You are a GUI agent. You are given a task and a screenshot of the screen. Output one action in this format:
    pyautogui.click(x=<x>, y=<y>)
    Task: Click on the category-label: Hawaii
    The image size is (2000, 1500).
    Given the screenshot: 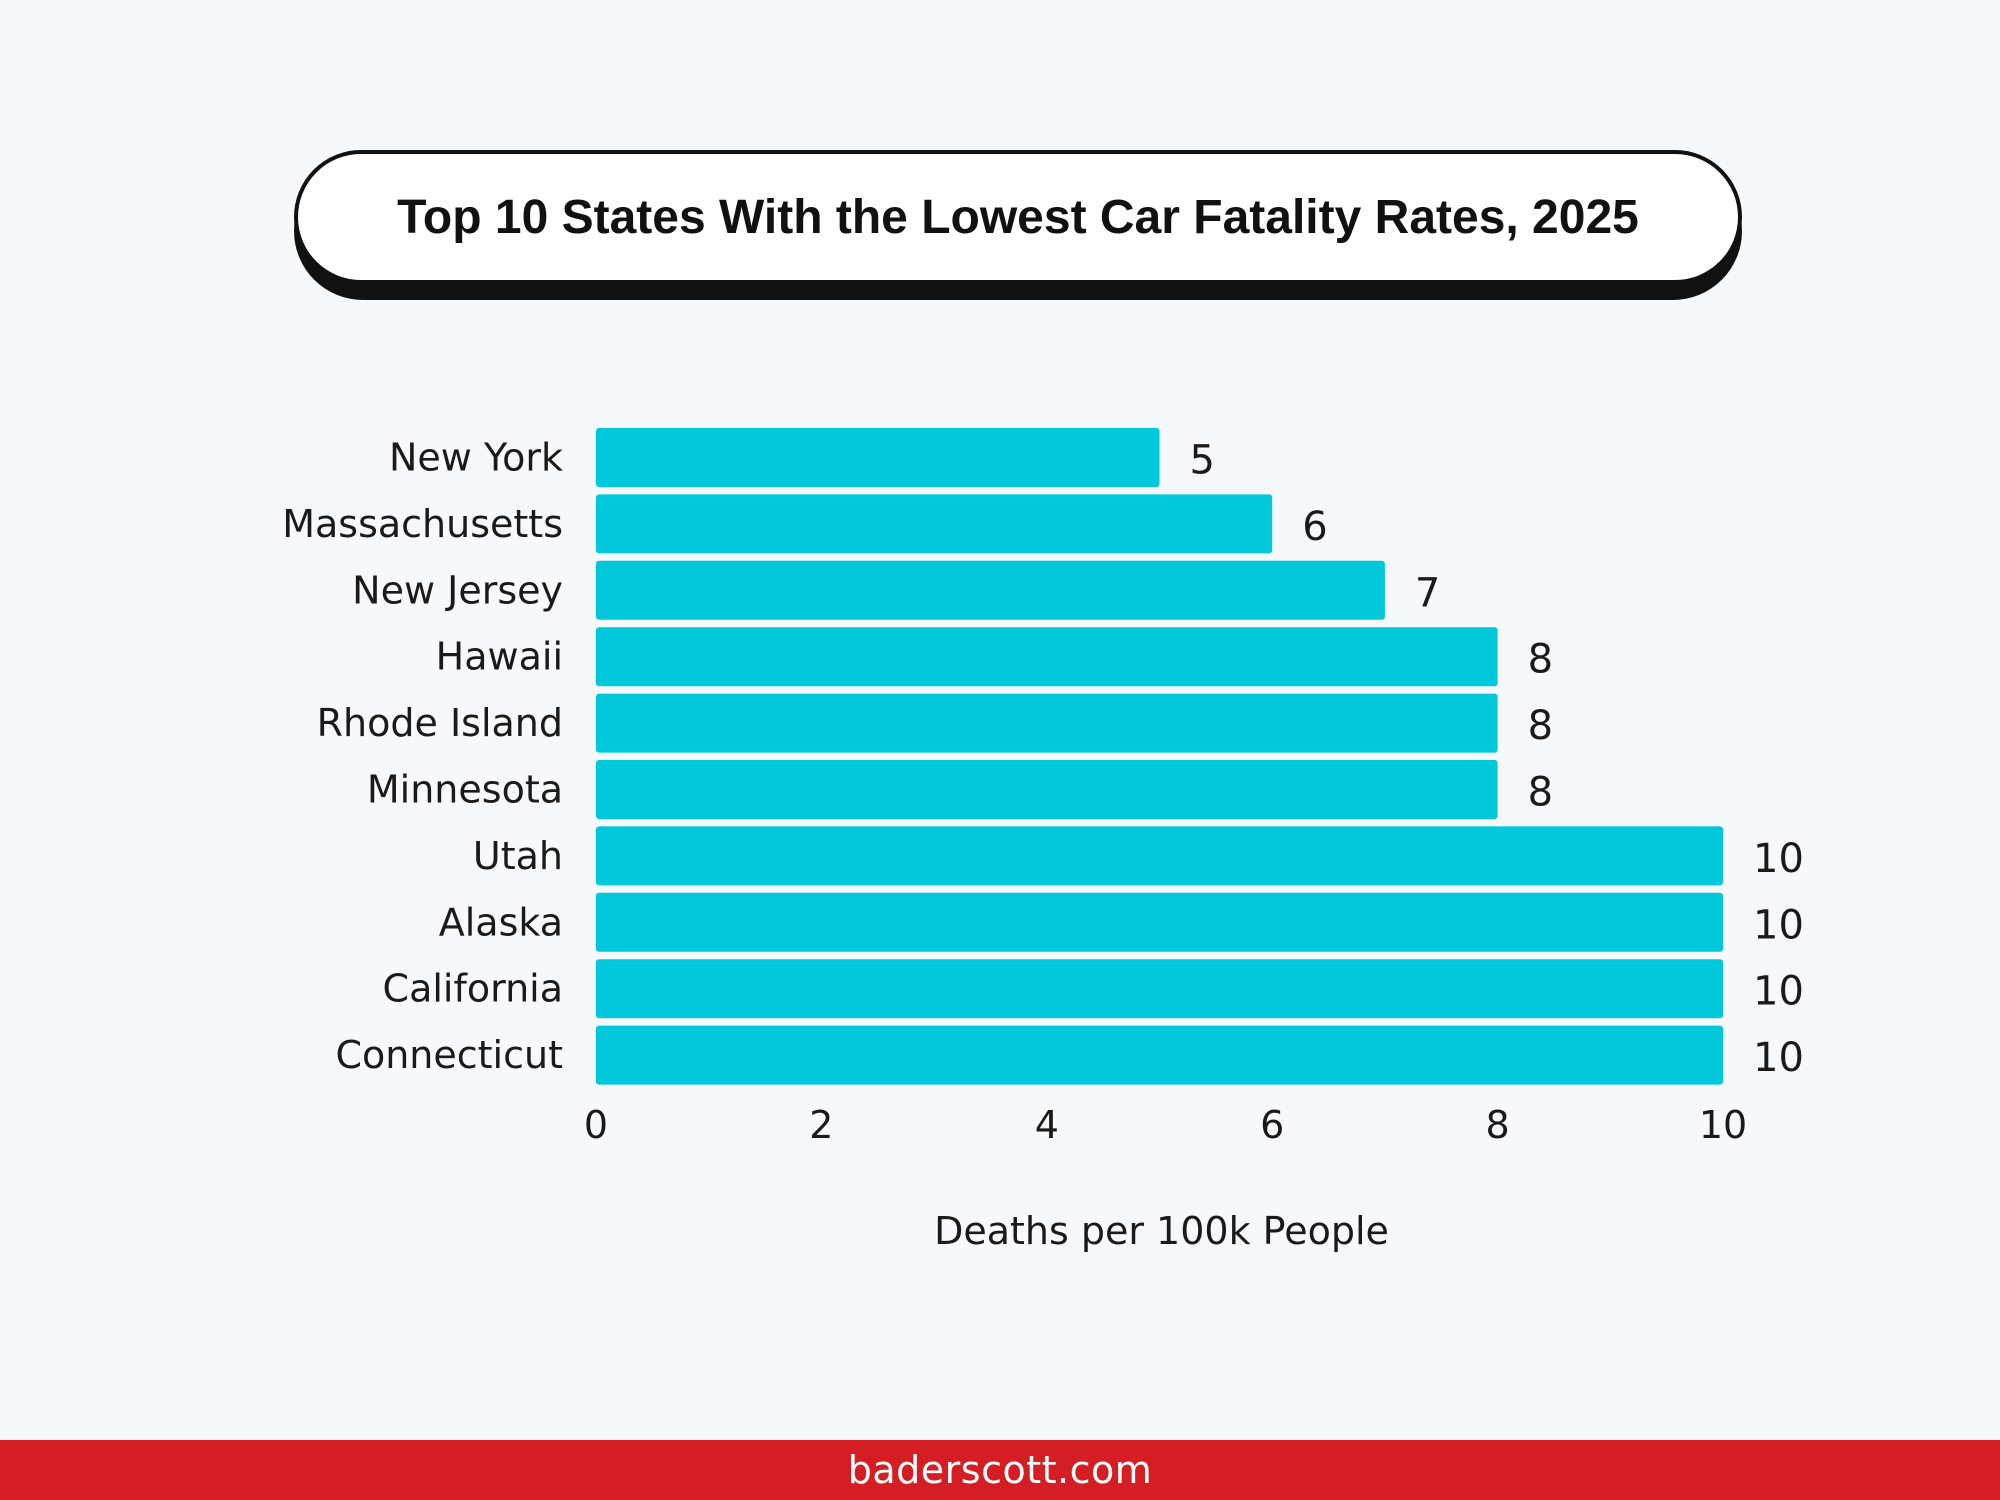 What is the action you would take?
    pyautogui.click(x=499, y=657)
    